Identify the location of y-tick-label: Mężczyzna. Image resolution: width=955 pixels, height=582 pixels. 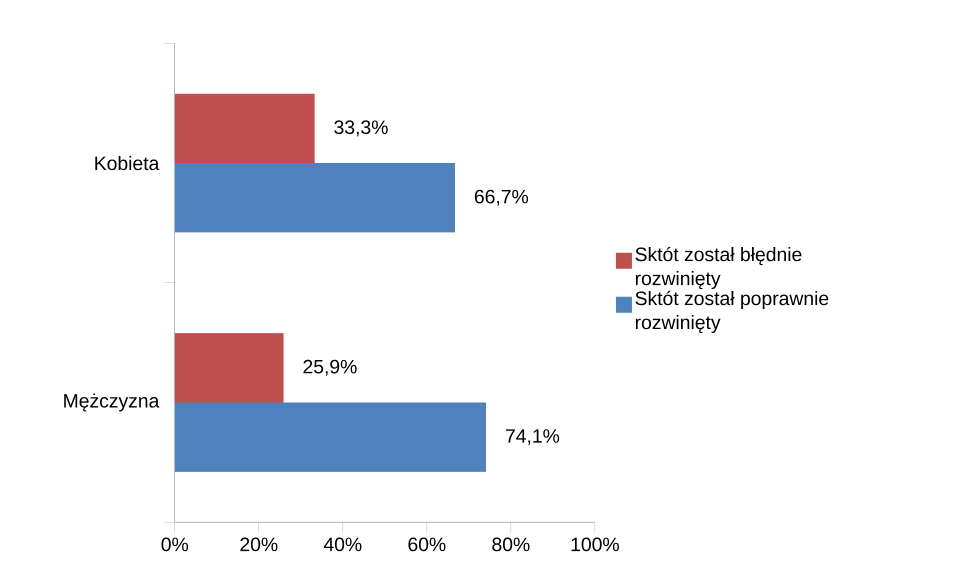
(112, 402).